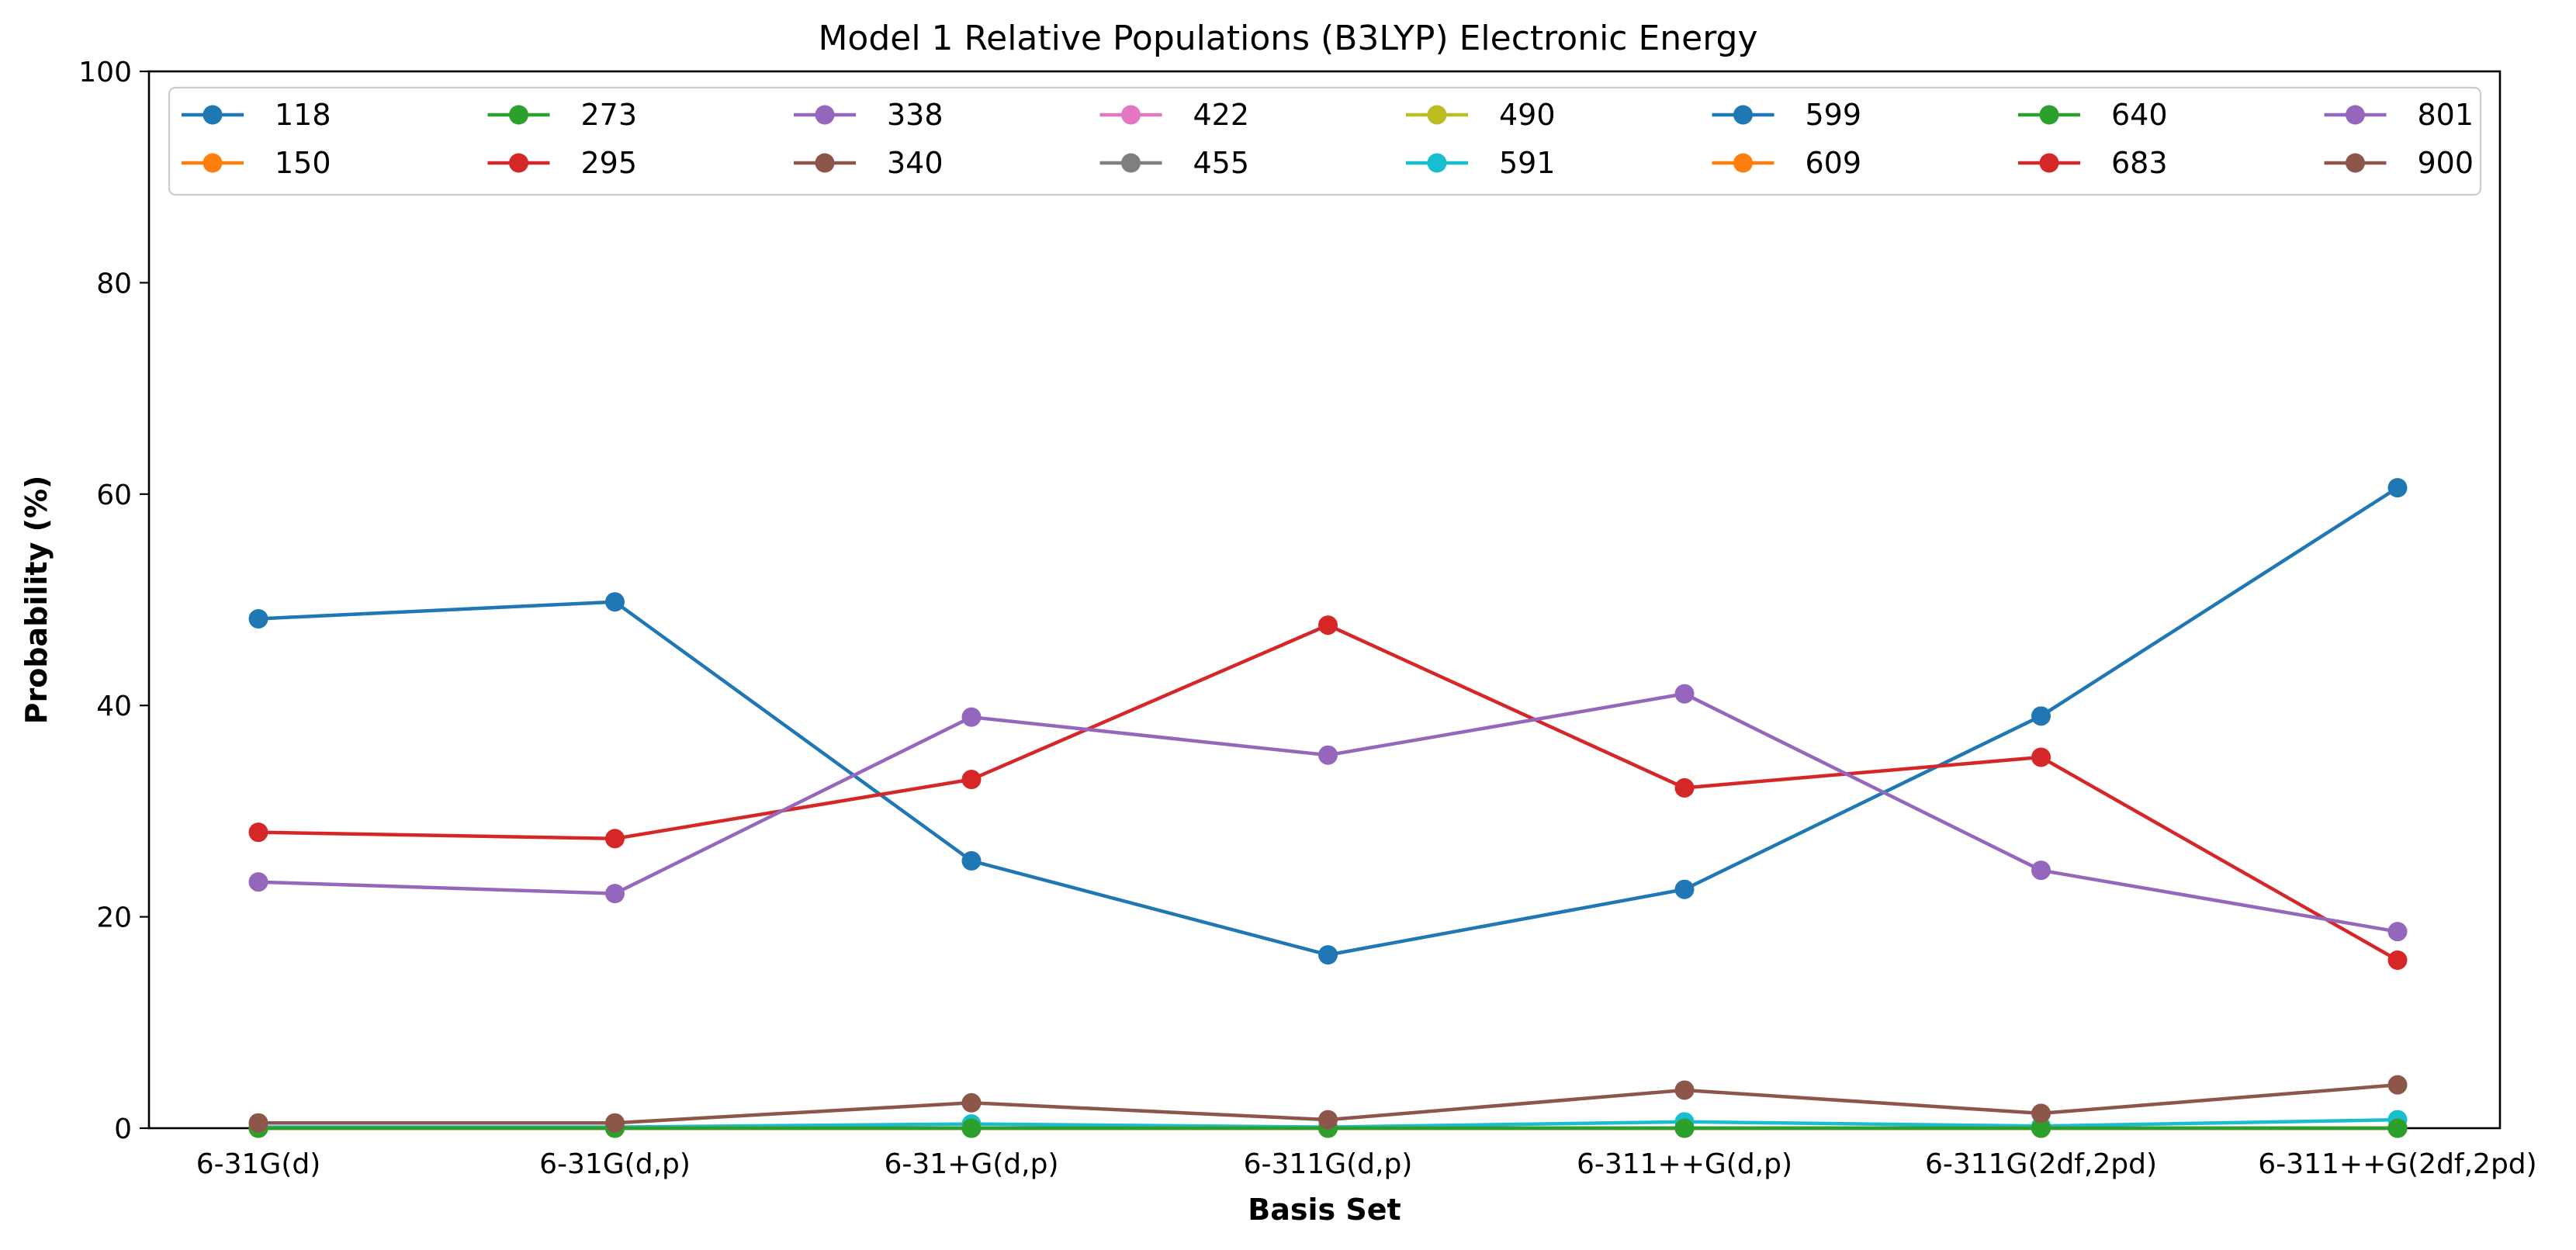 The height and width of the screenshot is (1250, 2576). Describe the element at coordinates (868, 163) in the screenshot. I see `legend-item: 340` at that location.